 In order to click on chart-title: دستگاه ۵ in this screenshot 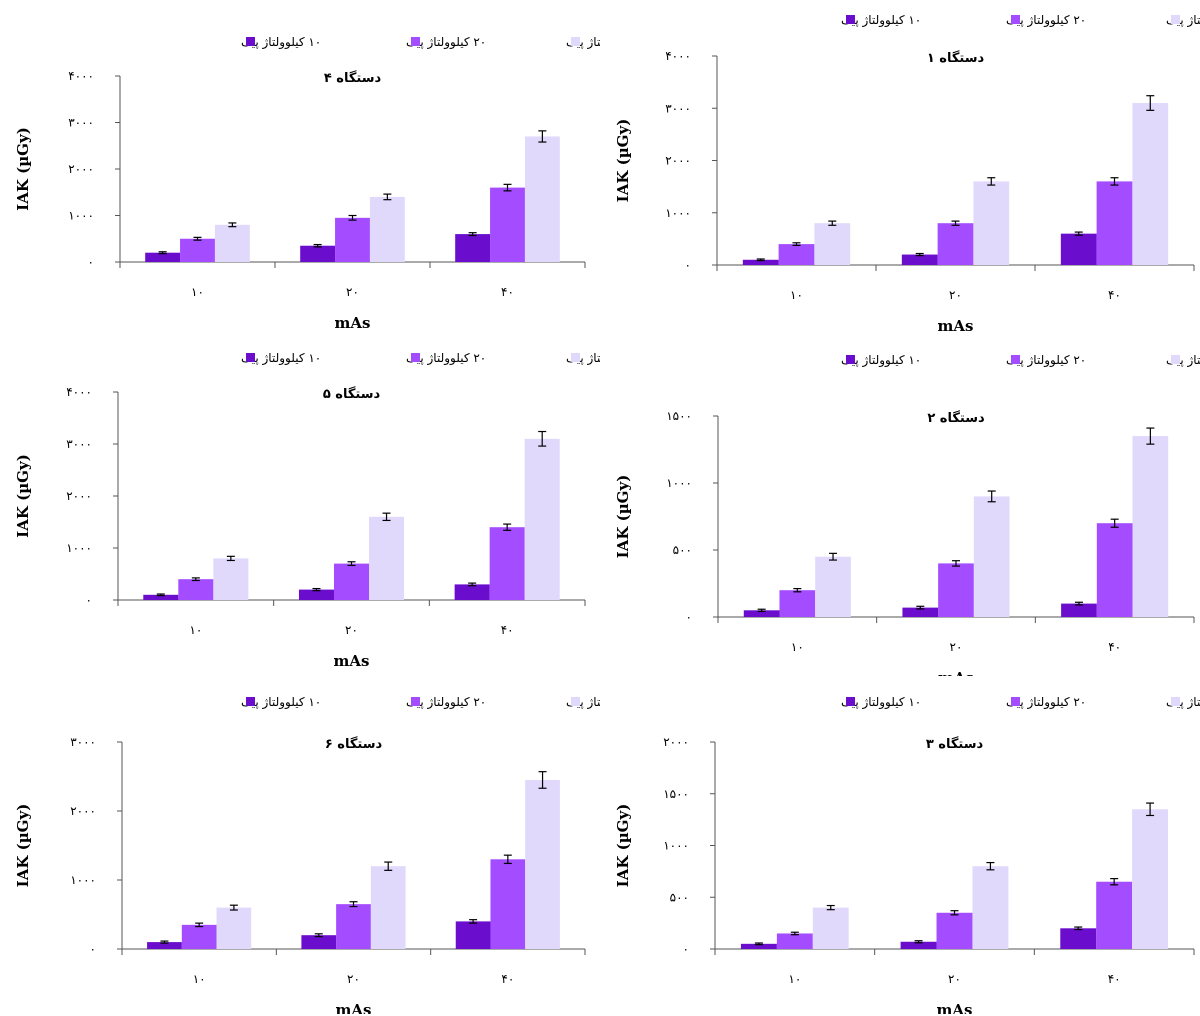, I will do `click(352, 394)`.